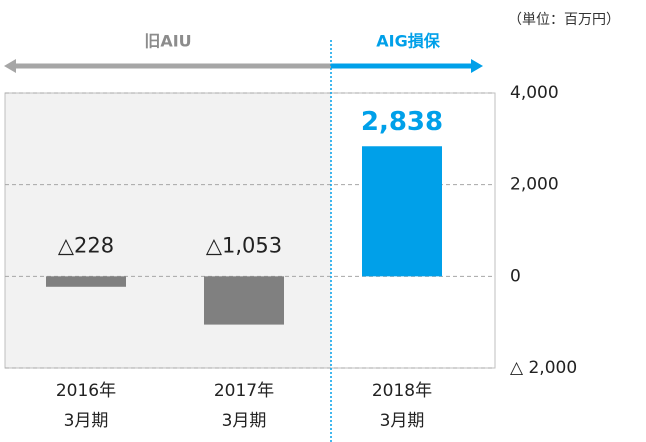 The width and height of the screenshot is (646, 442). I want to click on value-label: △228, so click(86, 245).